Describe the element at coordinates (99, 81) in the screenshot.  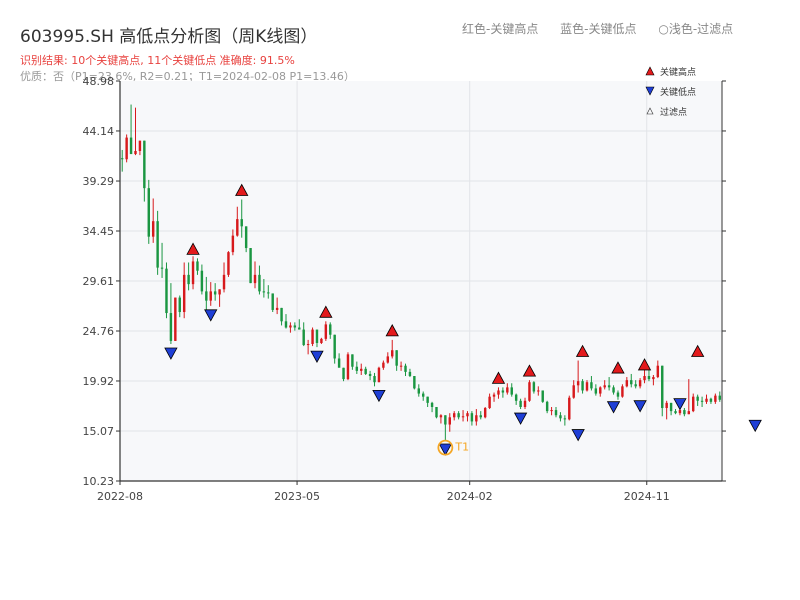
I see `y-tick-label: 48.98` at that location.